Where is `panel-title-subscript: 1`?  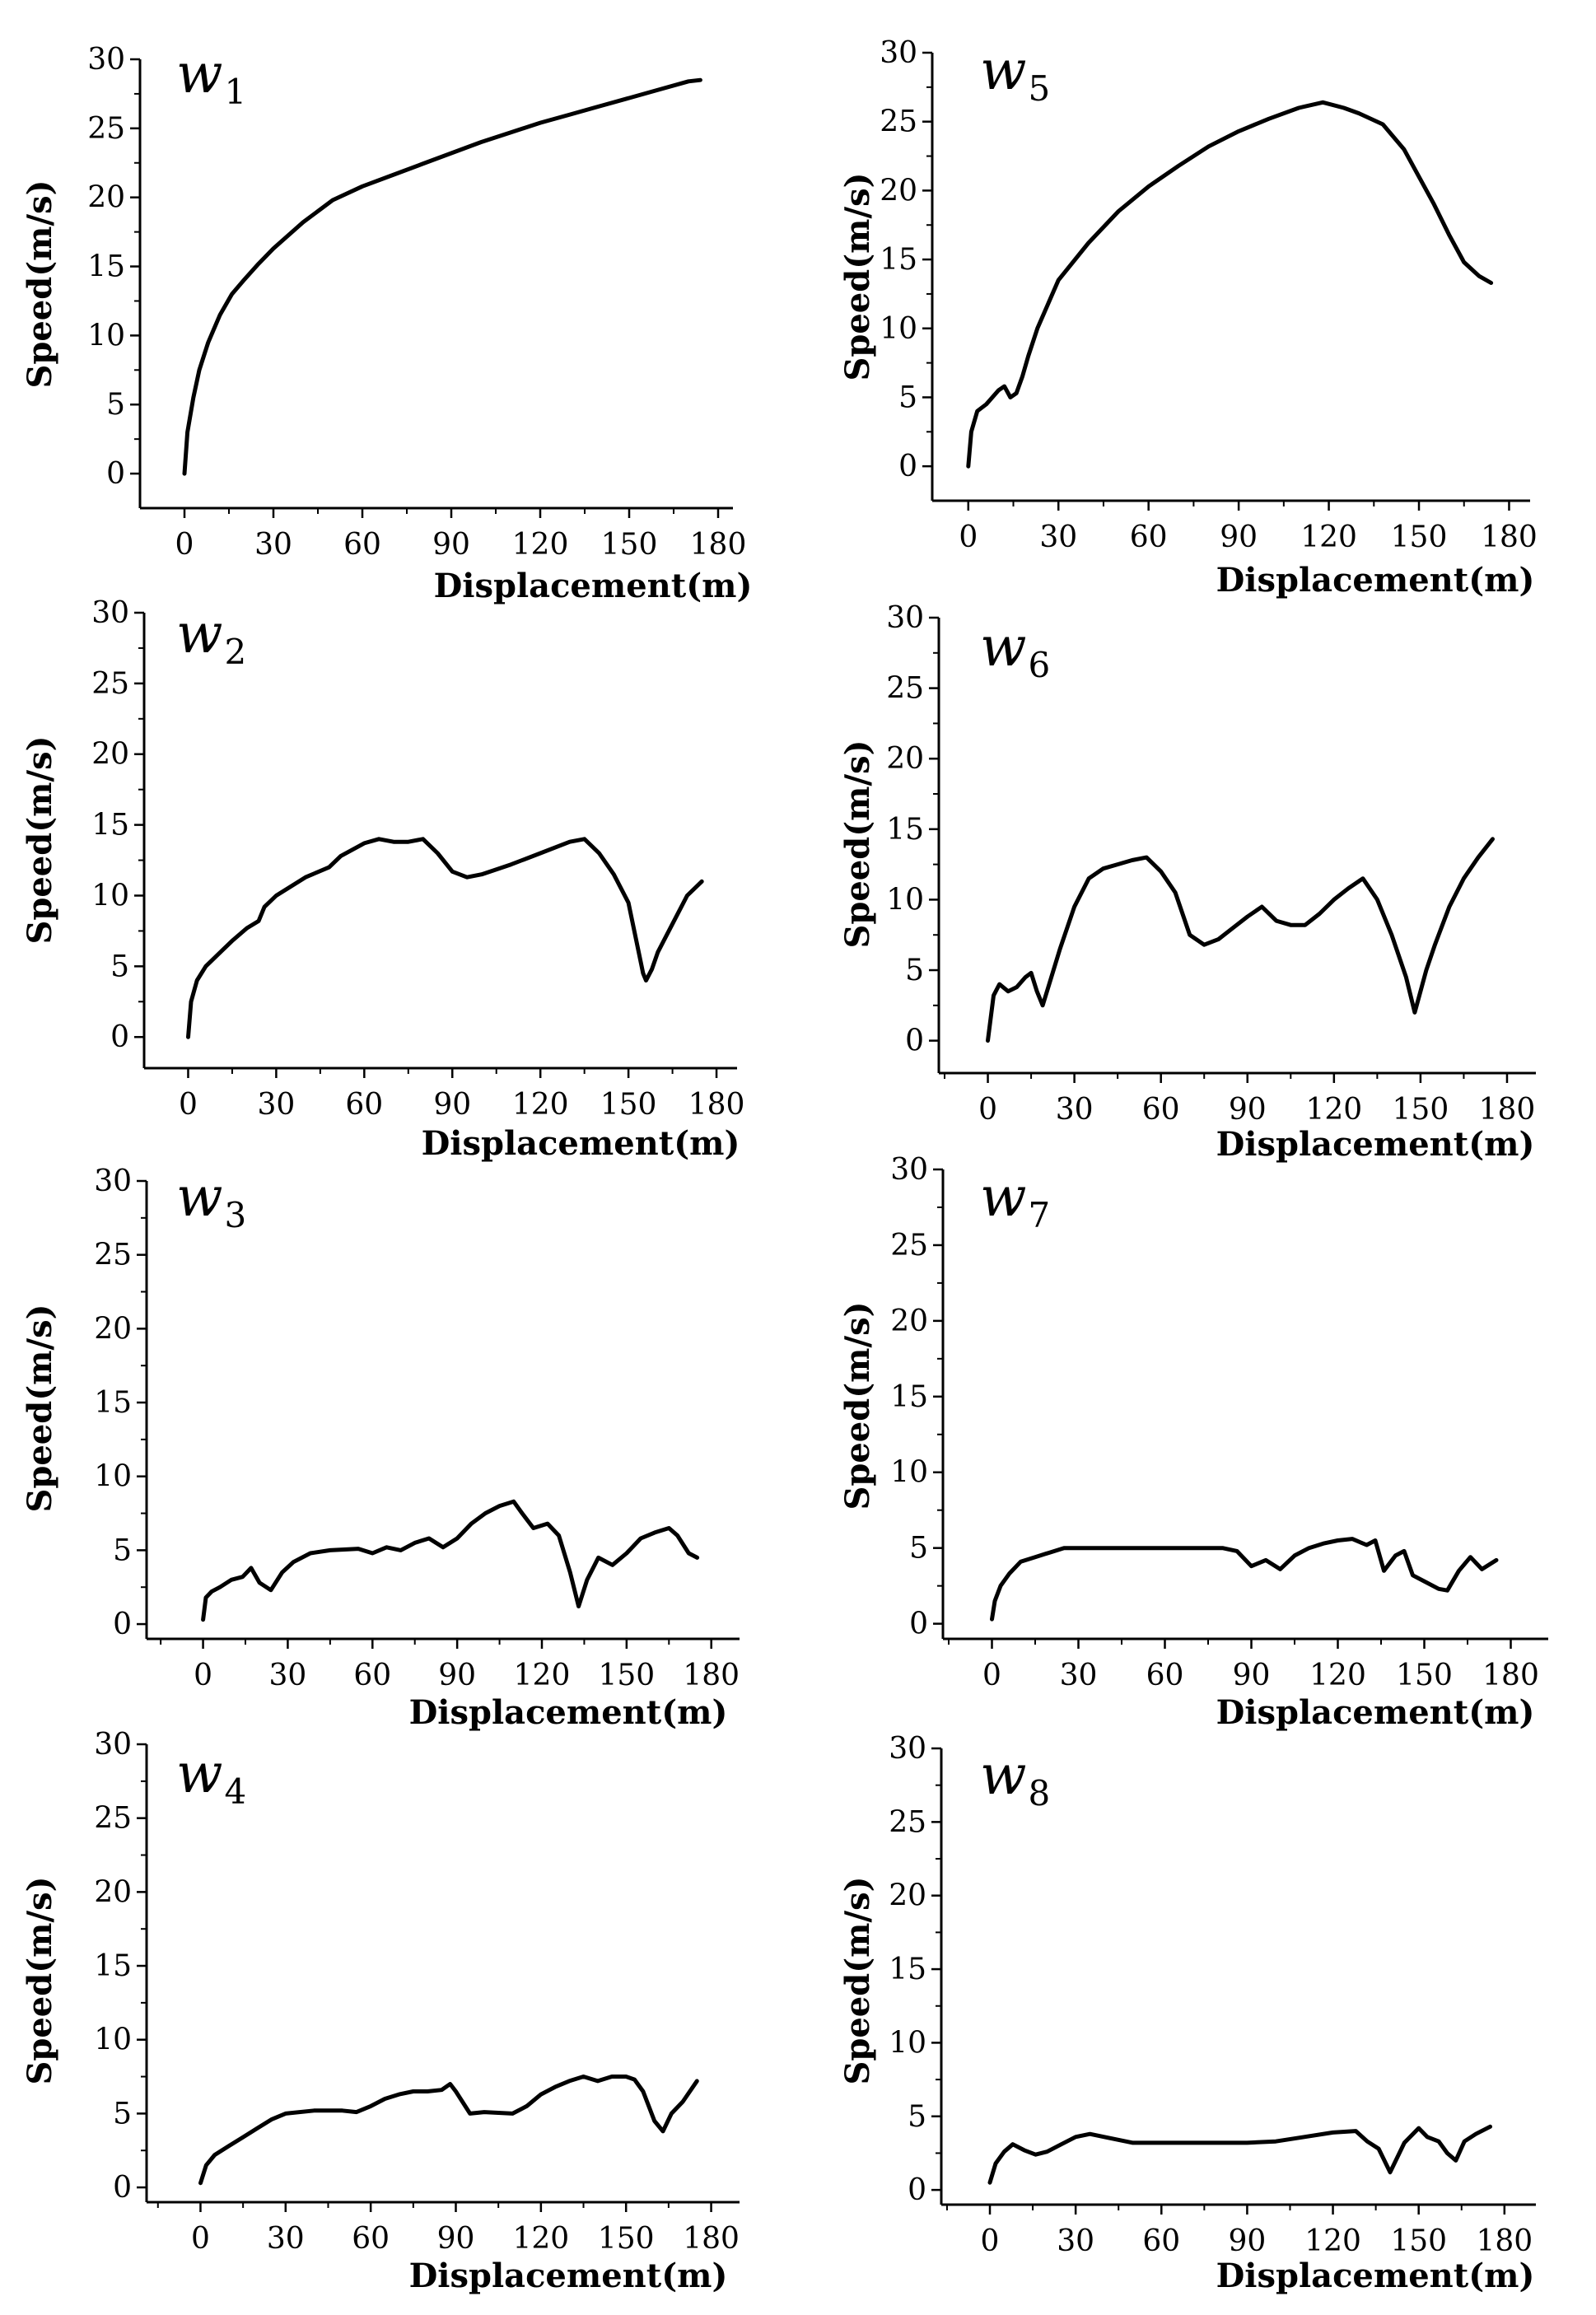 panel-title-subscript: 1 is located at coordinates (236, 92).